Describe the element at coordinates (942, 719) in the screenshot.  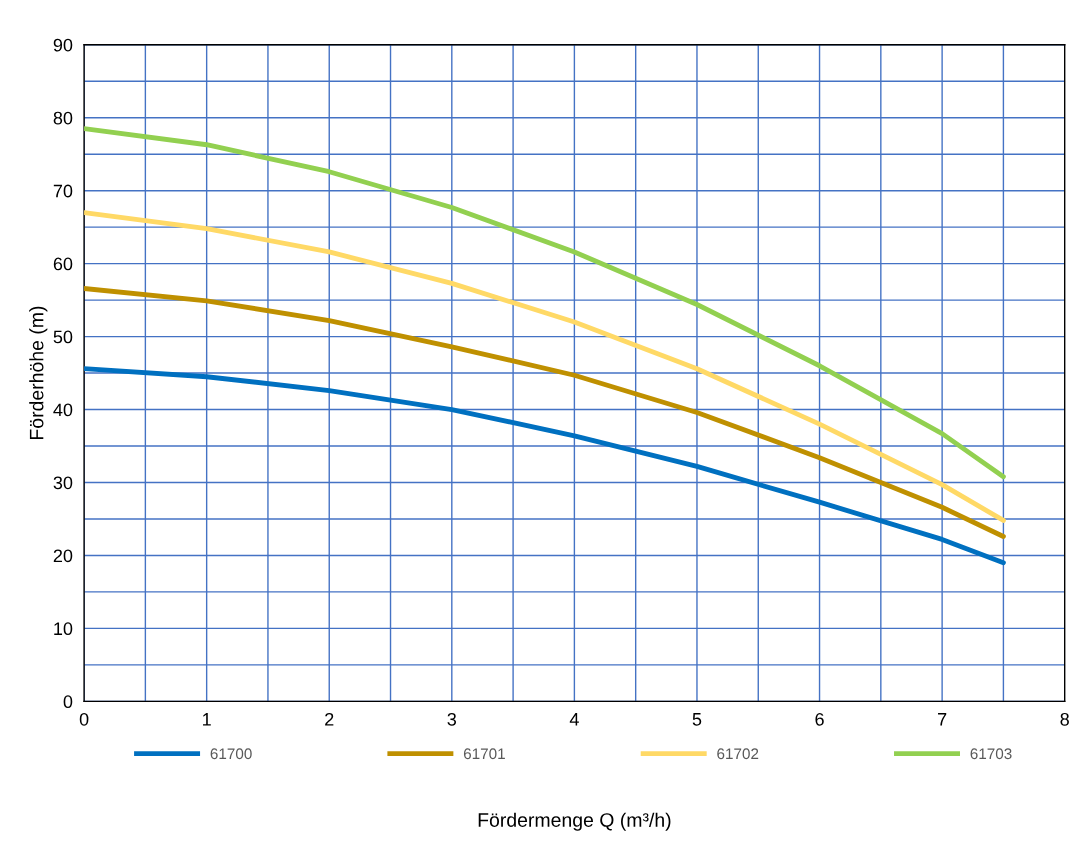
I see `x-tick-label: 7` at that location.